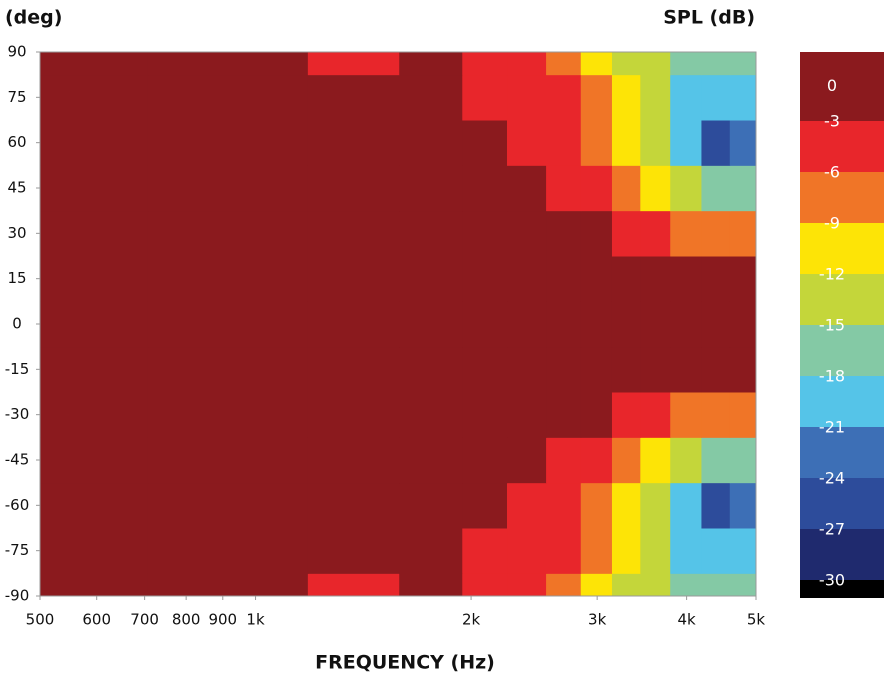  I want to click on y-tick-label: -45, so click(17, 460).